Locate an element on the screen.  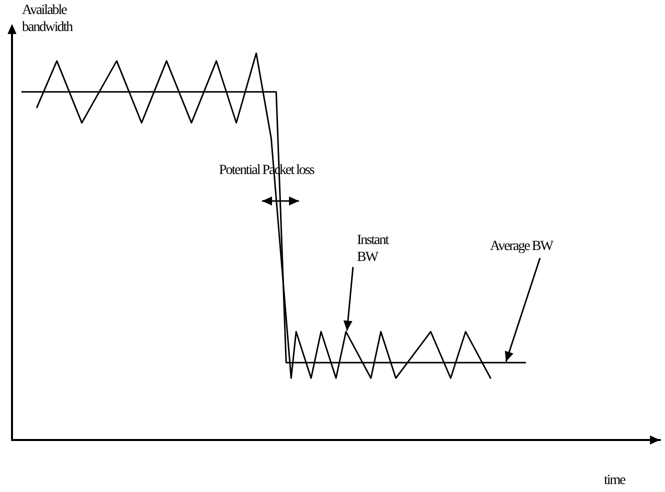
annotation: Average BW is located at coordinates (522, 246).